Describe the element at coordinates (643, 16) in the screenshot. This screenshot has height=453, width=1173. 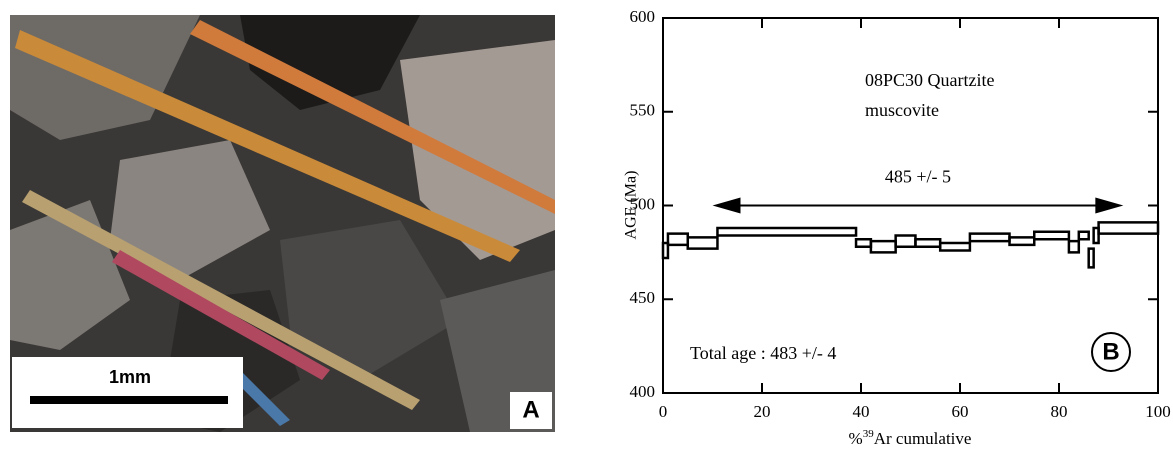
I see `y-tick-label: 600` at that location.